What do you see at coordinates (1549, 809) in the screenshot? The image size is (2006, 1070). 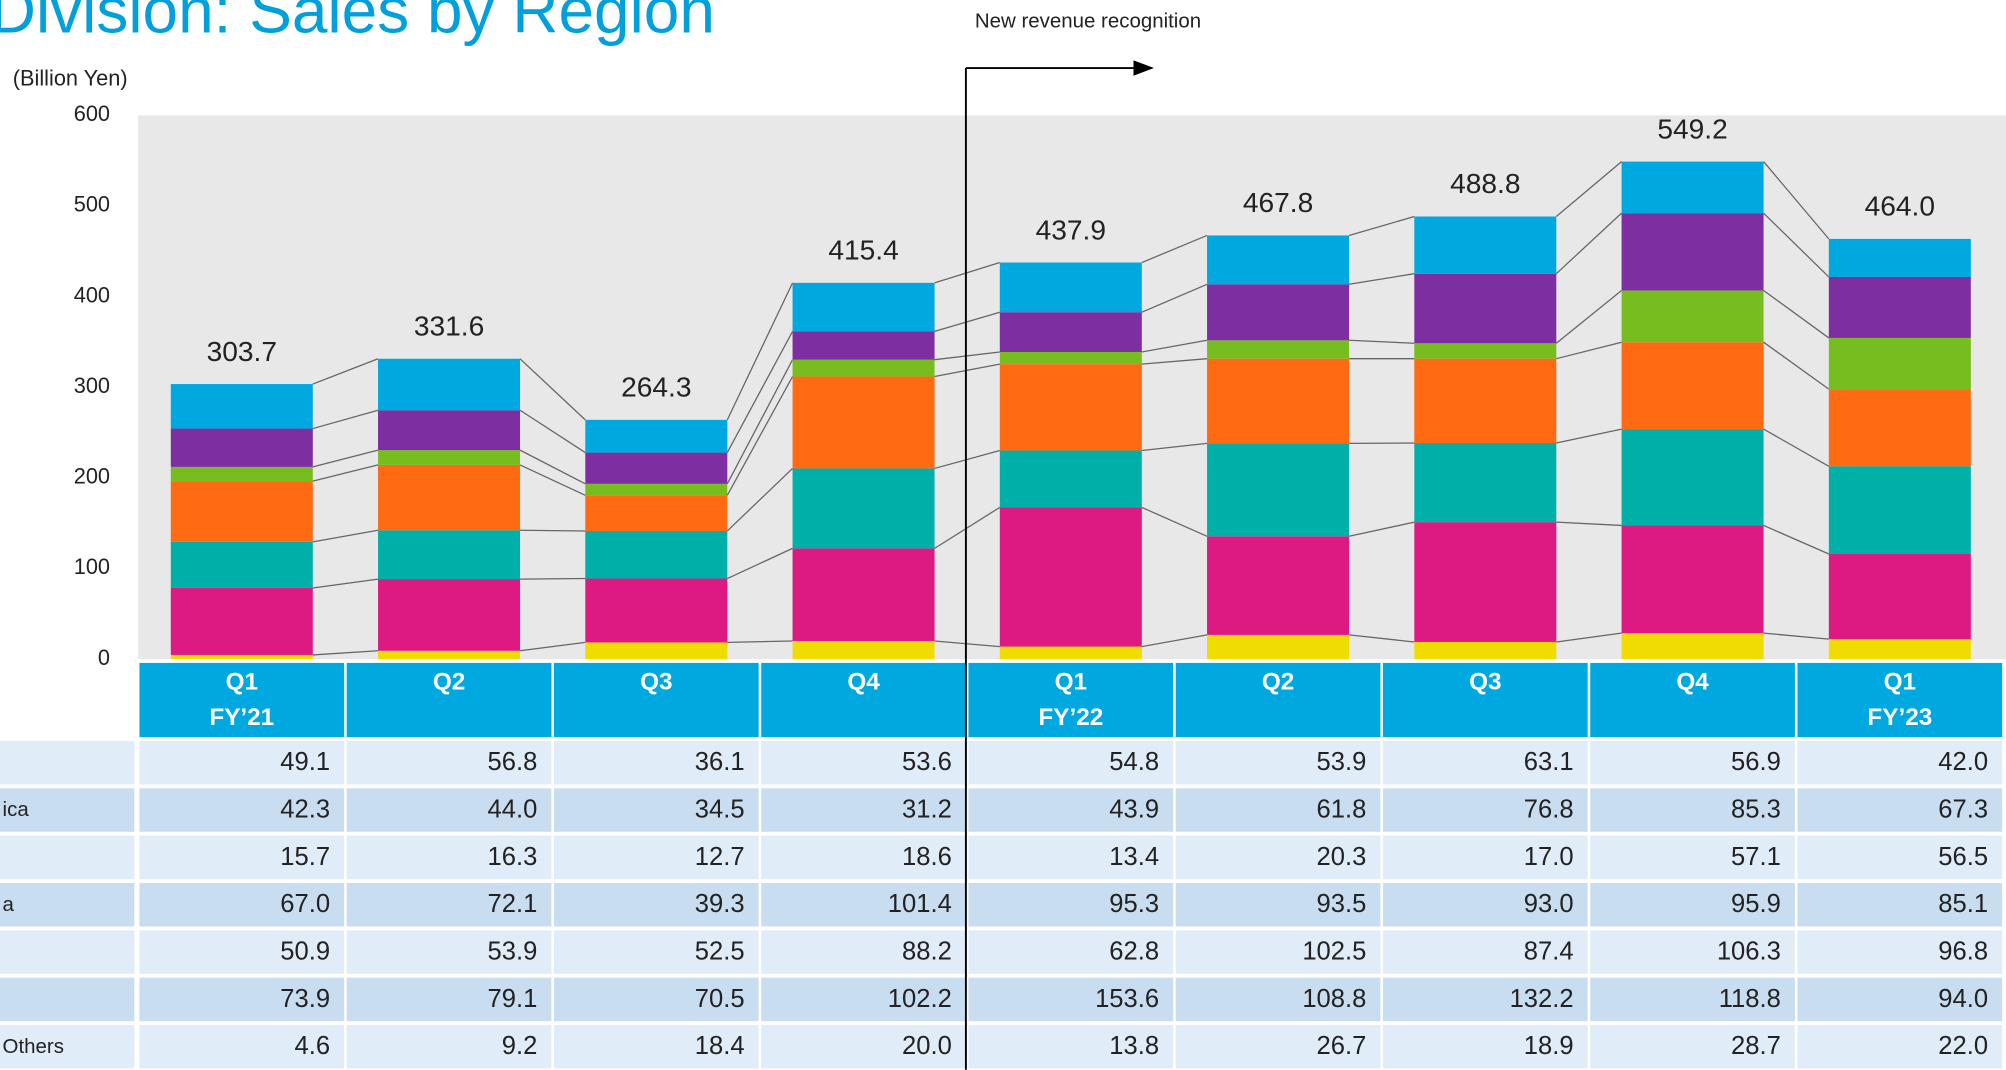 I see `table-value: 76.8` at bounding box center [1549, 809].